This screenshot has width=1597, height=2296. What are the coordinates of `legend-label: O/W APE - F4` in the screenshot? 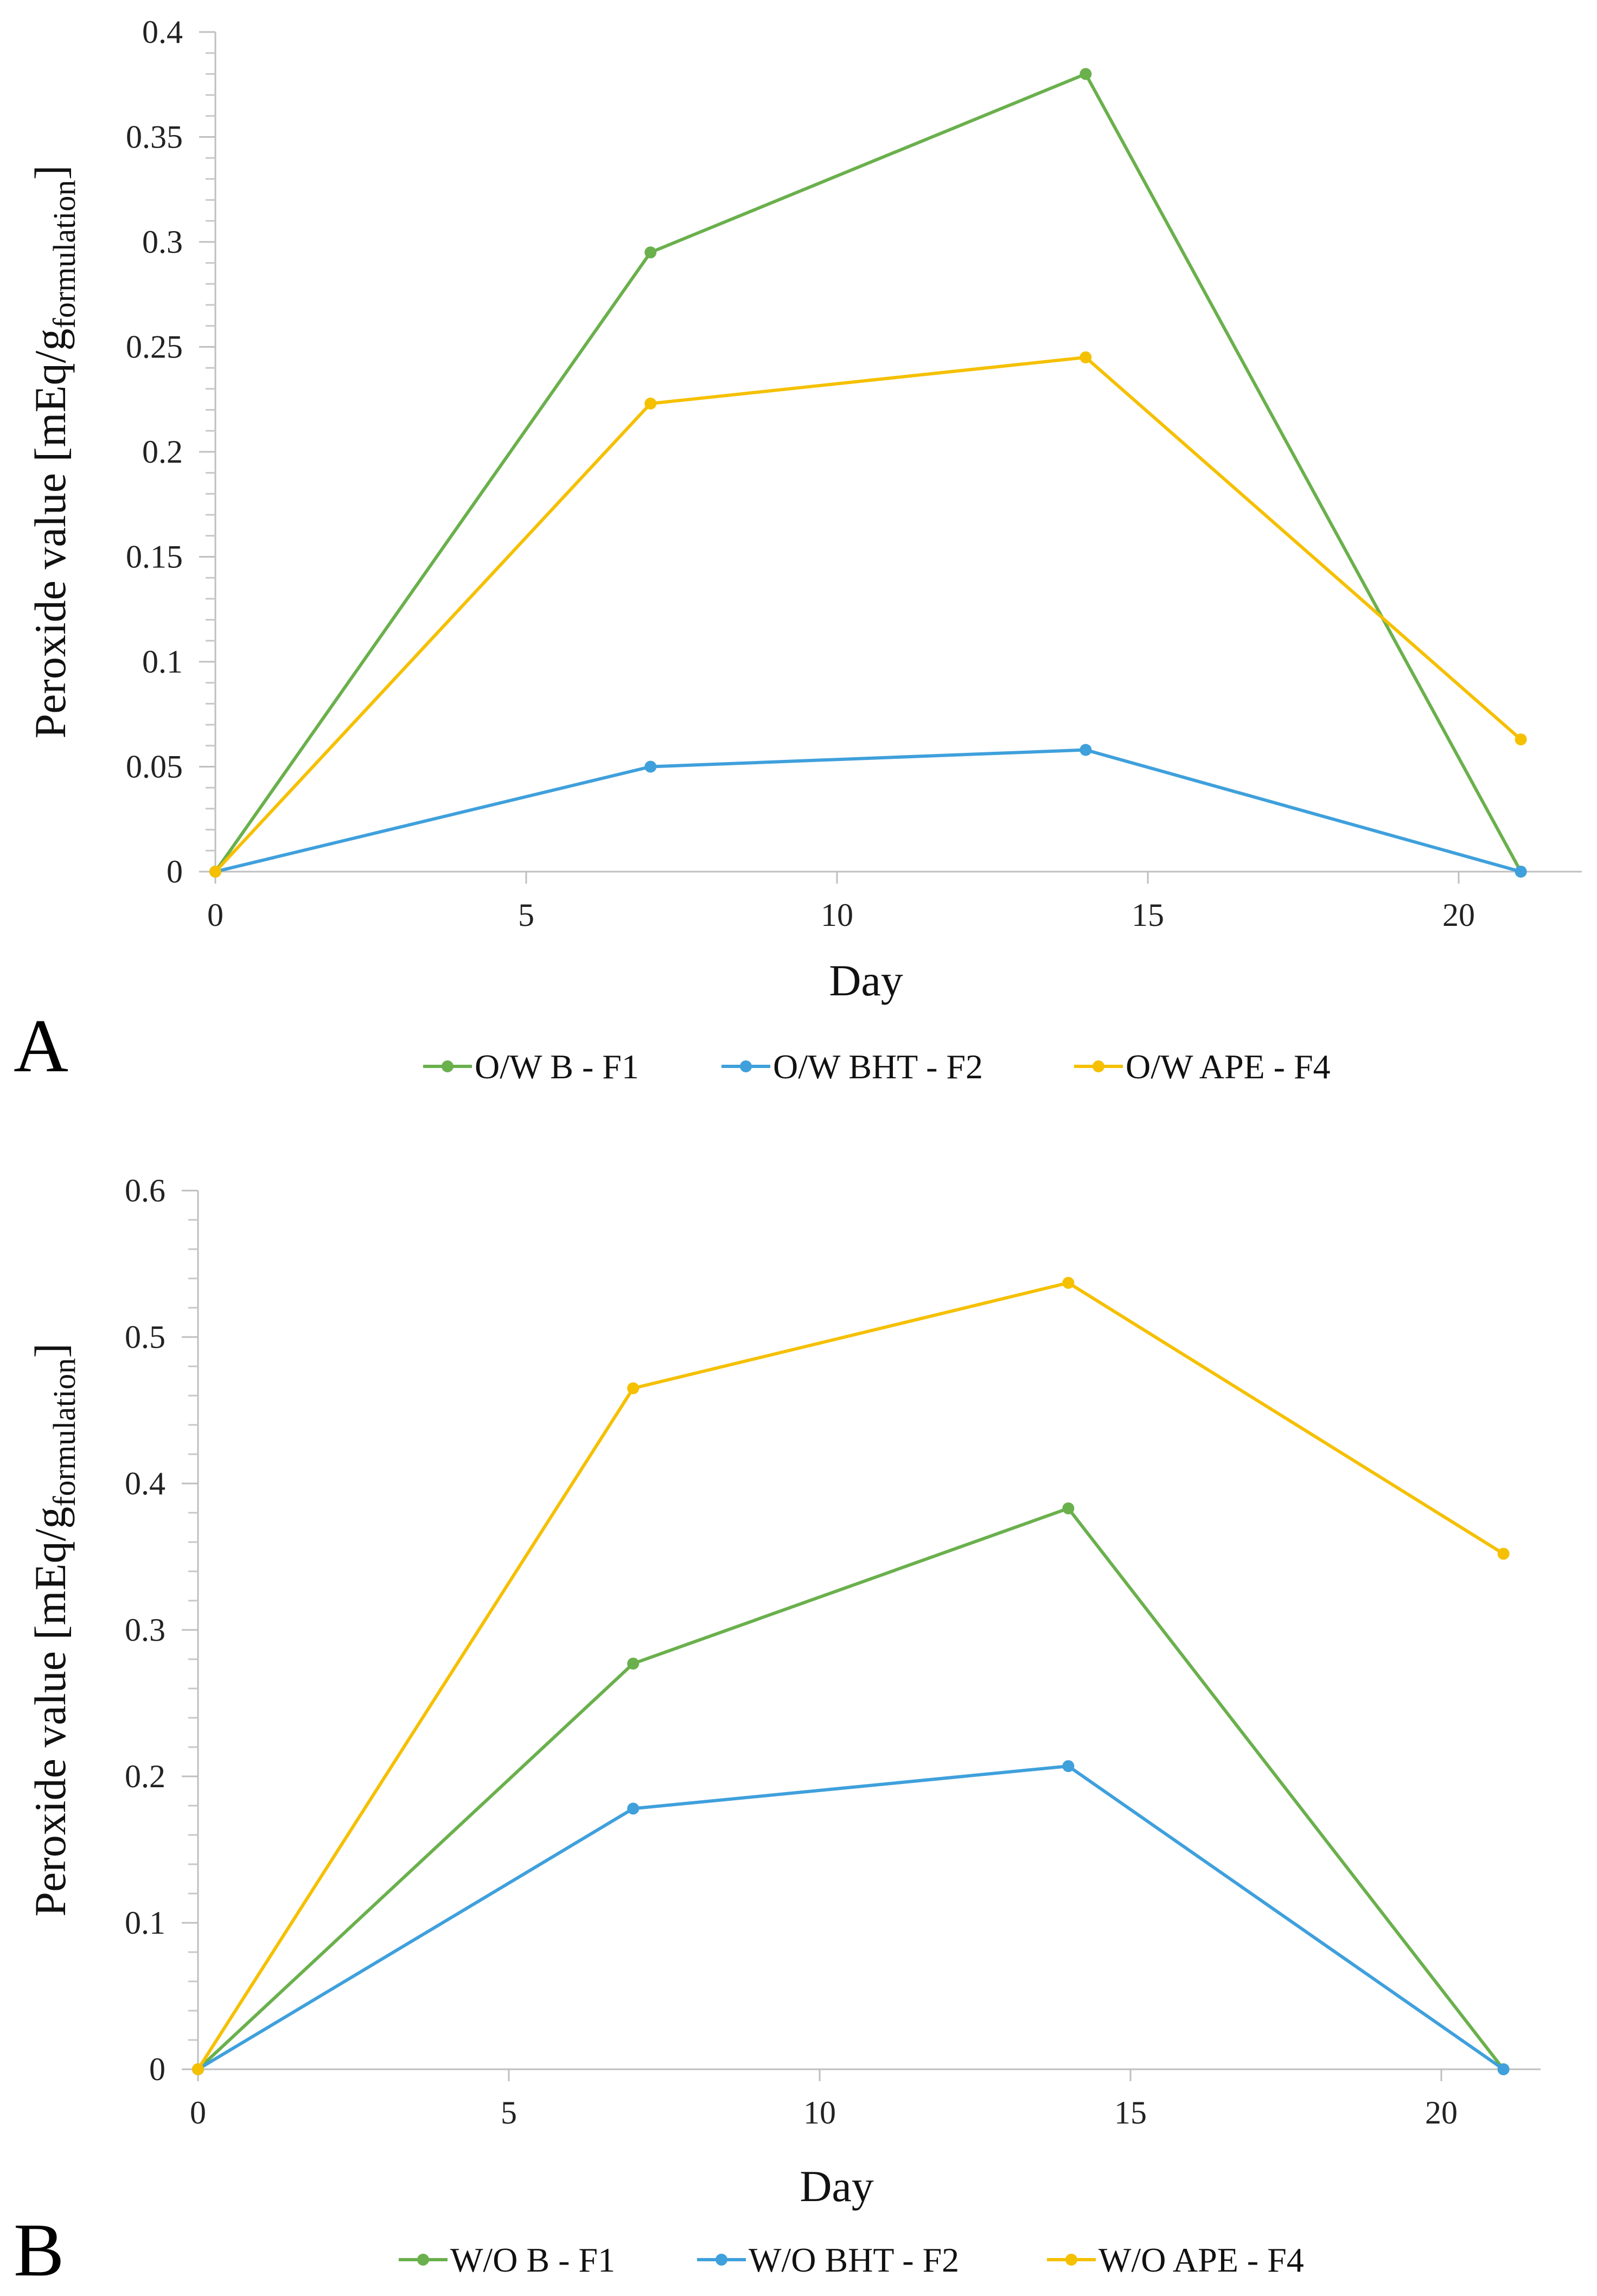 It's located at (1229, 1066).